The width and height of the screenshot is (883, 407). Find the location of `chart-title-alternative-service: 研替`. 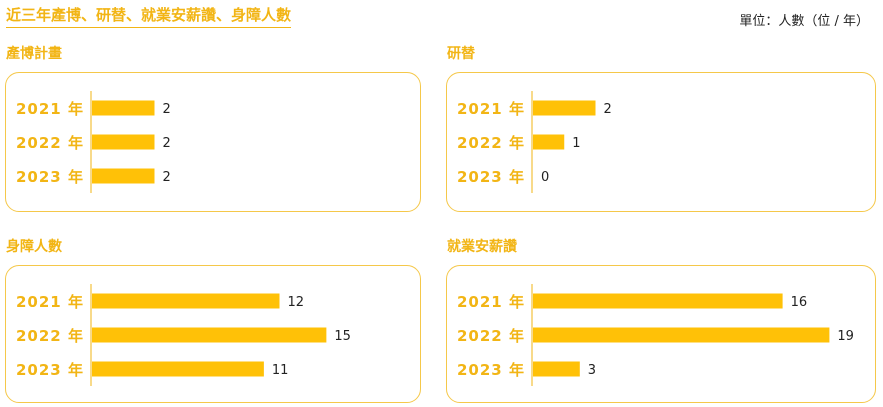

chart-title-alternative-service: 研替 is located at coordinates (461, 54).